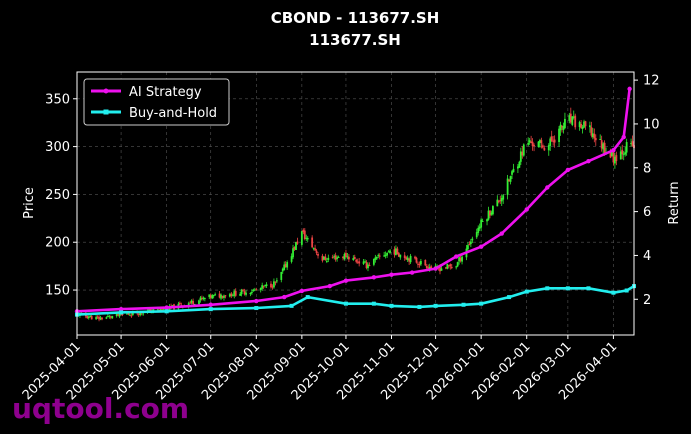 This screenshot has height=434, width=691. I want to click on series-line-buy-and-hold, so click(355, 300).